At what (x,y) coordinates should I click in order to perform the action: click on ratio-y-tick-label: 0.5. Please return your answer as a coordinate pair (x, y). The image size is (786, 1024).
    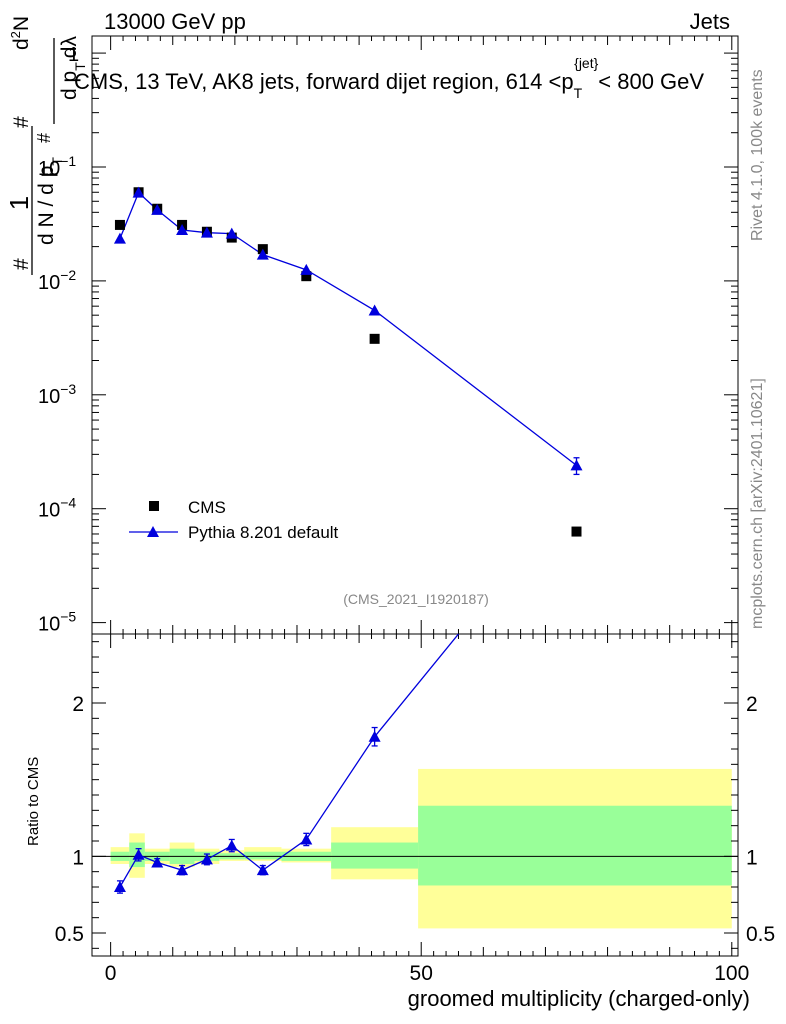
    Looking at the image, I should click on (69, 934).